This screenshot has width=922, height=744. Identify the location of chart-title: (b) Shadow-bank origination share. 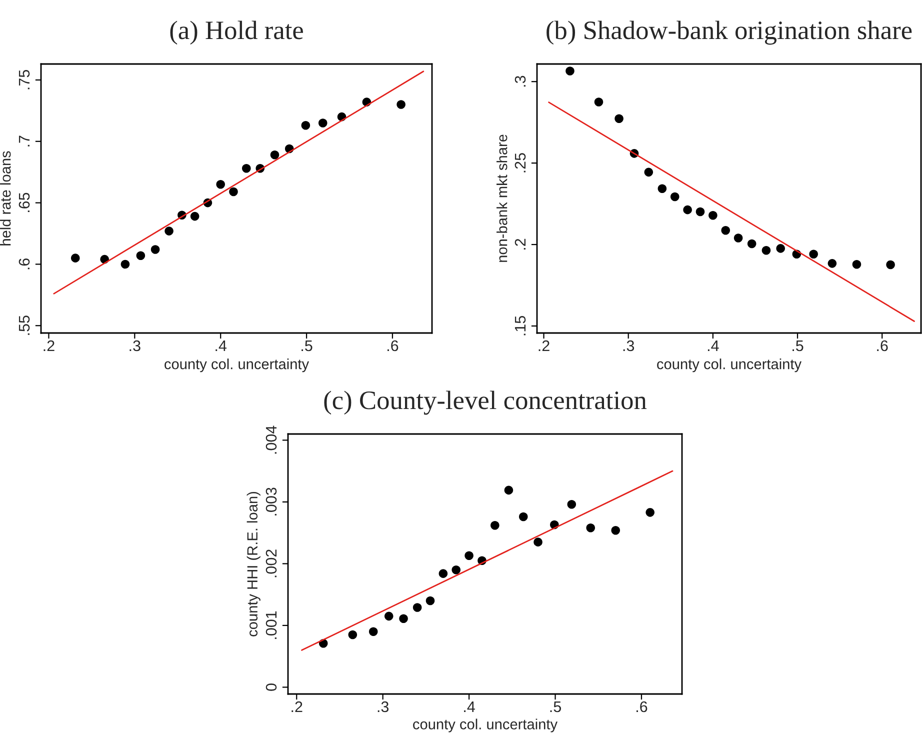
(729, 32).